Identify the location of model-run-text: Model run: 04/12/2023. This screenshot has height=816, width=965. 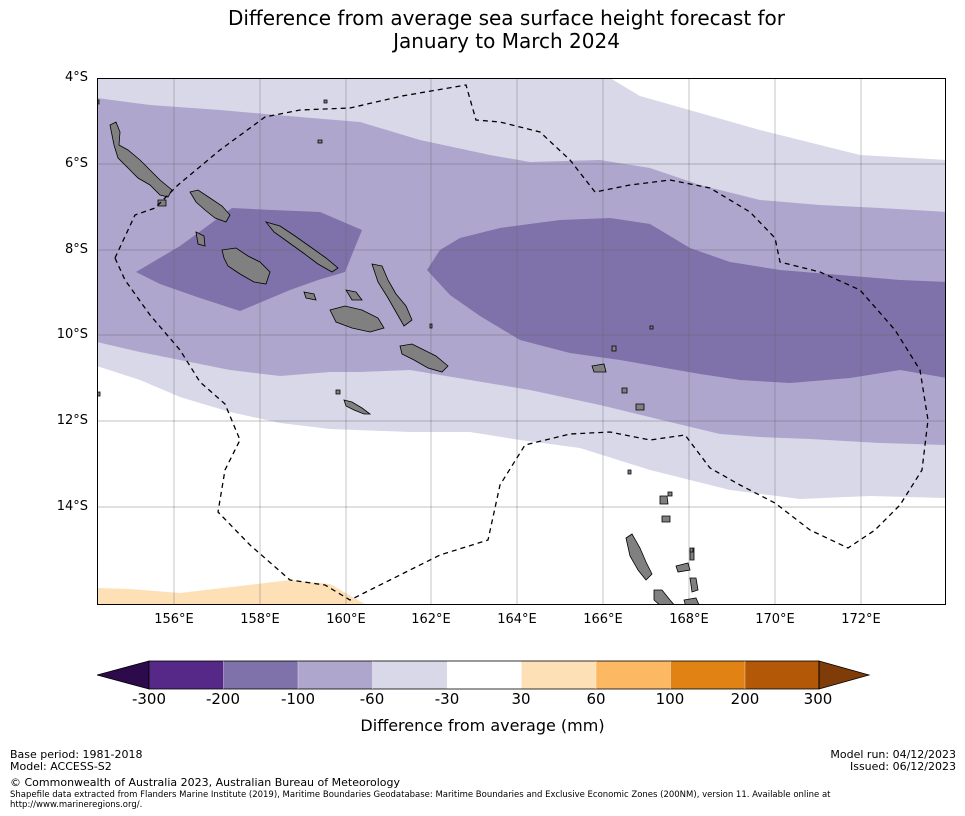
(893, 754).